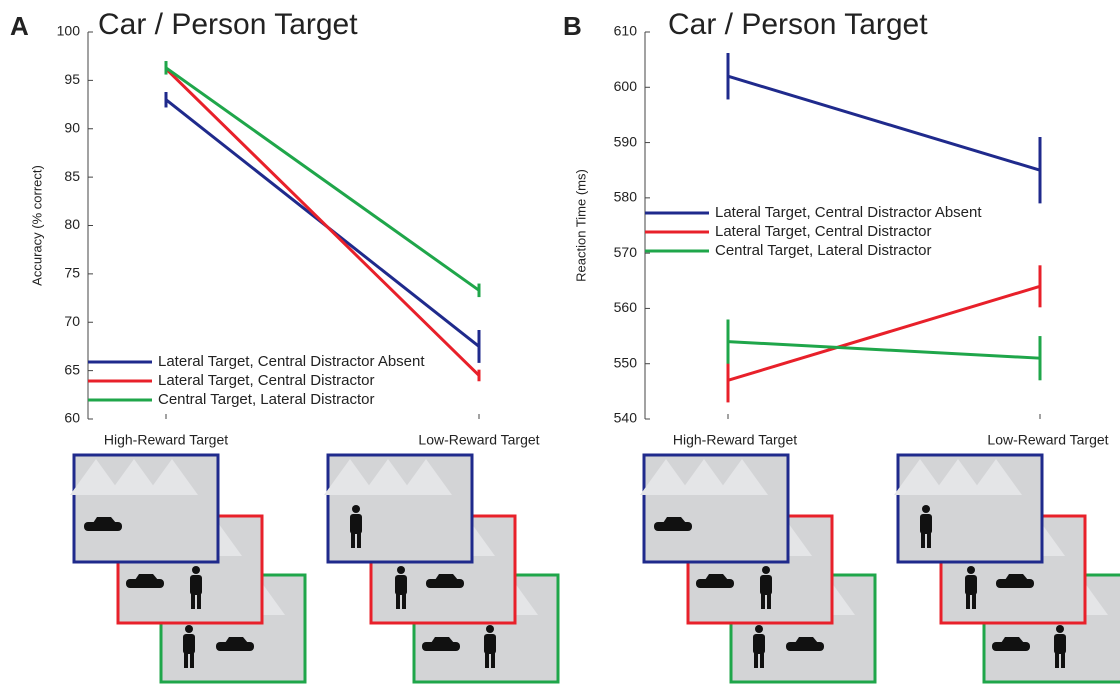 This screenshot has width=1120, height=684. I want to click on y-tick-label: 540, so click(626, 418).